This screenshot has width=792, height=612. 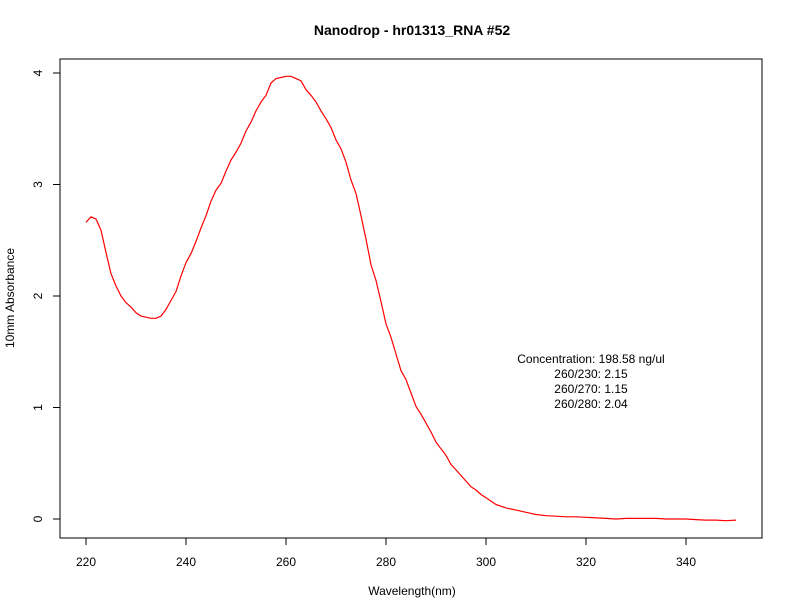 I want to click on annotation-line: 260/280: 2.04, so click(x=591, y=404).